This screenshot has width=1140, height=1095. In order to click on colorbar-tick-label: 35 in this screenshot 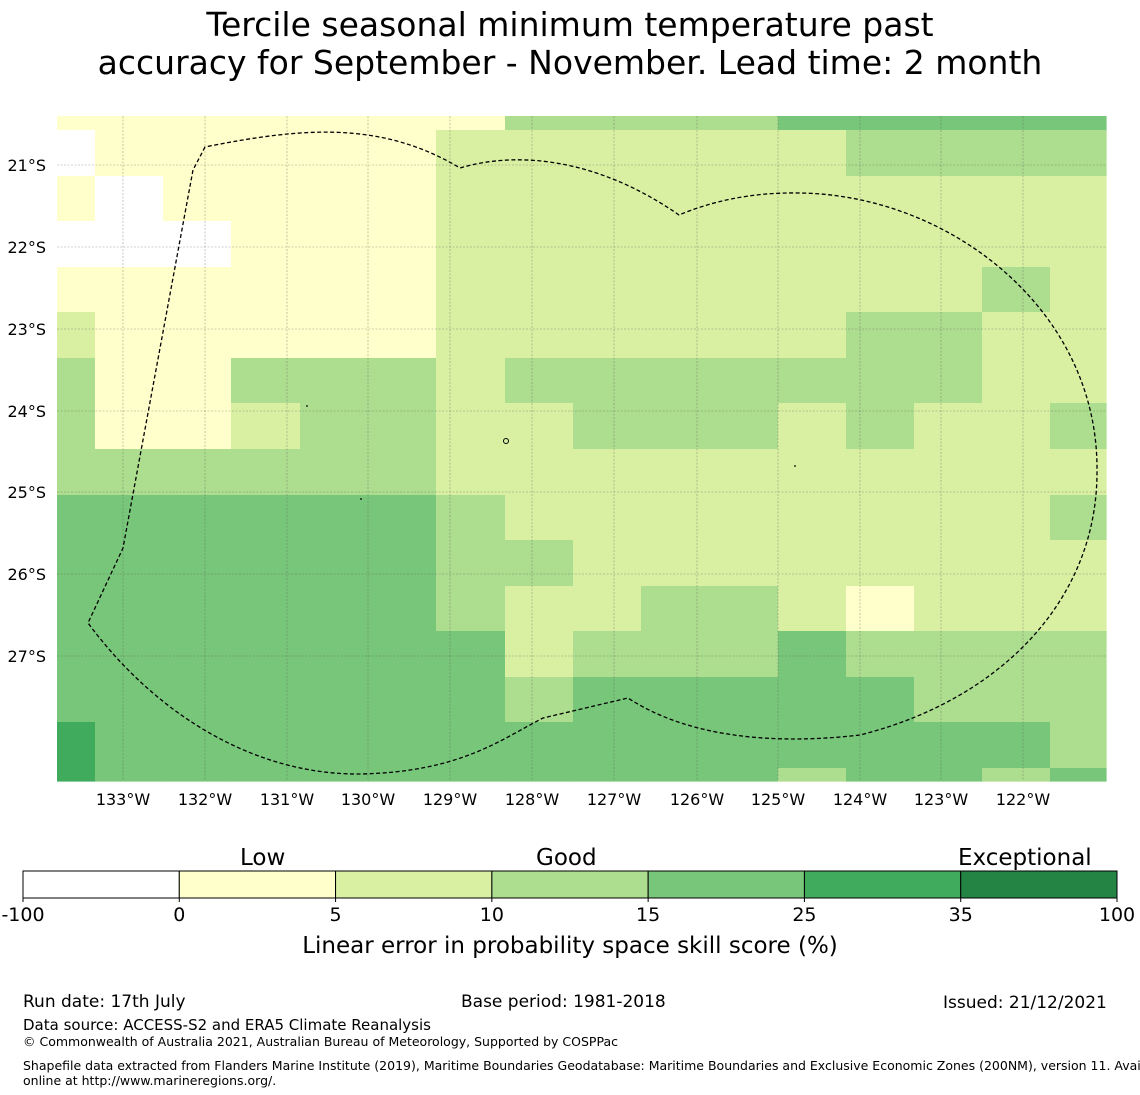, I will do `click(961, 915)`.